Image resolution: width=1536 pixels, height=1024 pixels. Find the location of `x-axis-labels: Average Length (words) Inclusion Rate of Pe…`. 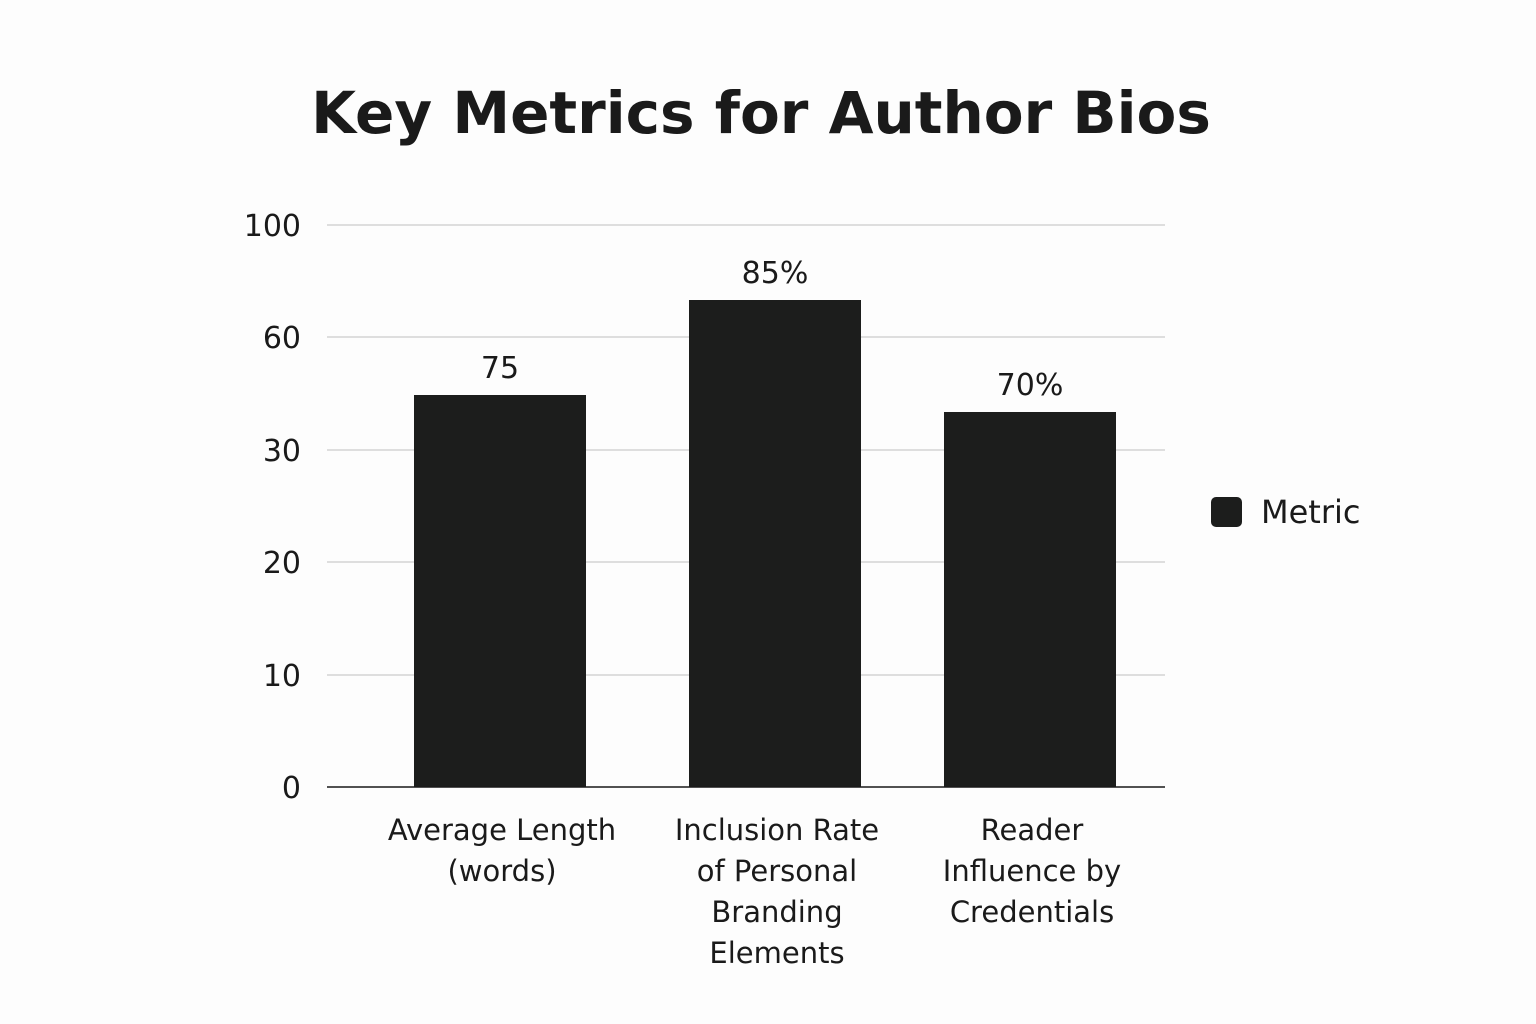

x-axis-labels: Average Length (words) Inclusion Rate of Pe… is located at coordinates (754, 891).